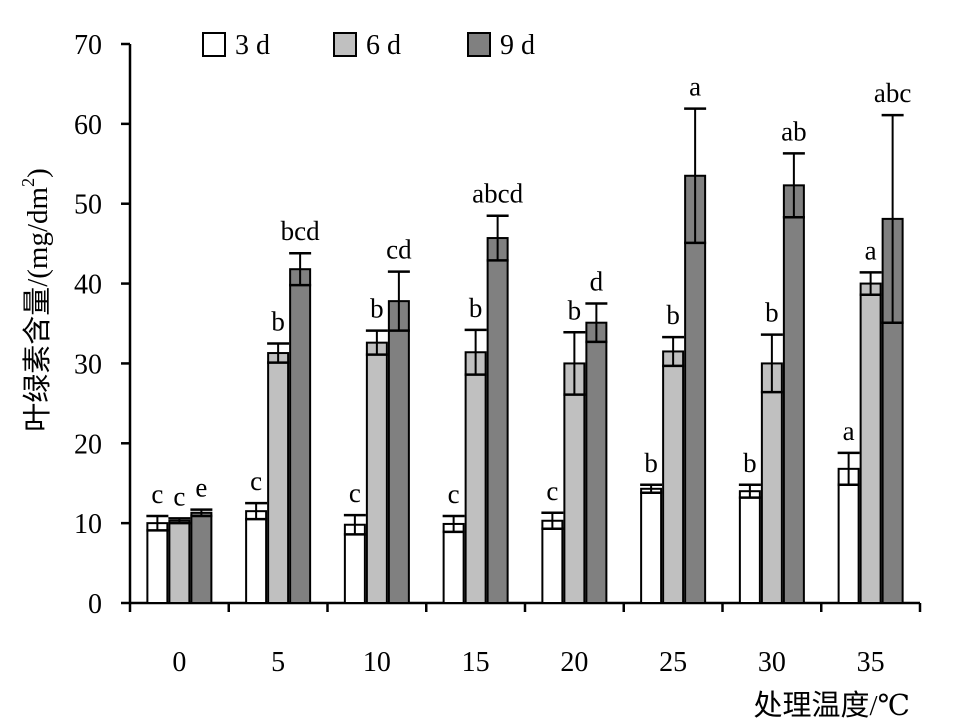  What do you see at coordinates (383, 45) in the screenshot?
I see `legend-label: 6 d` at bounding box center [383, 45].